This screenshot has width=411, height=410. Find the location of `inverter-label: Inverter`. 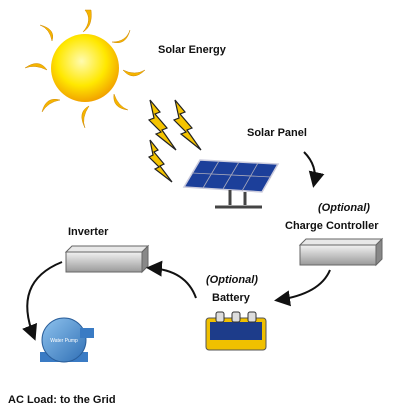

inverter-label: Inverter is located at coordinates (88, 232).